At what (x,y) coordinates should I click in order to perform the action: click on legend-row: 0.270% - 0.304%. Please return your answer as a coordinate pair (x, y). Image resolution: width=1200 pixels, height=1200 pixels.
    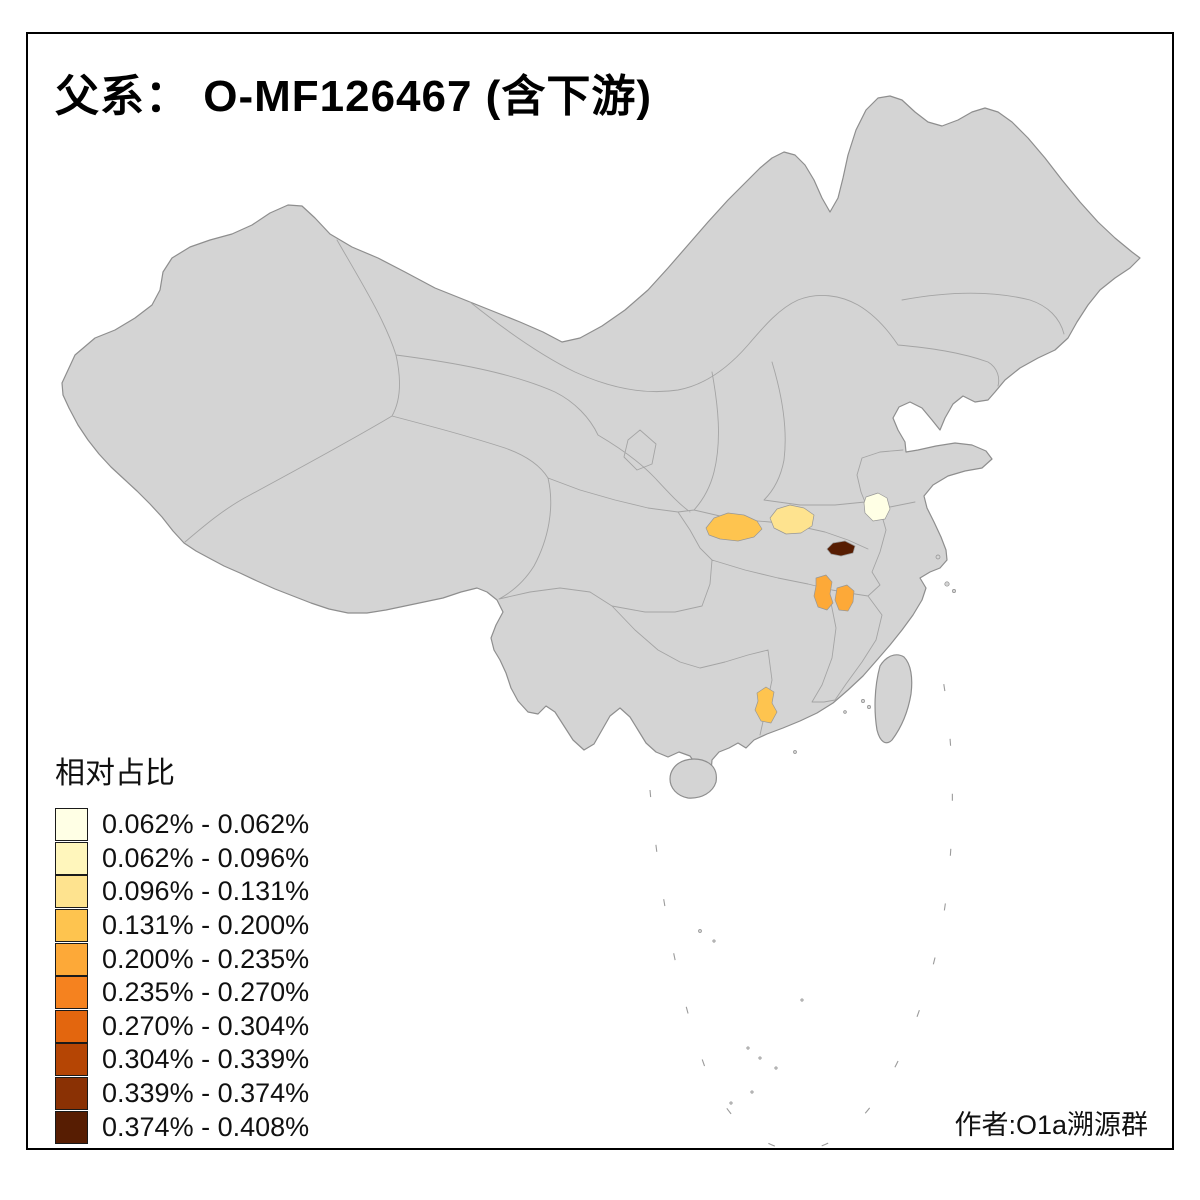
    Looking at the image, I should click on (182, 1026).